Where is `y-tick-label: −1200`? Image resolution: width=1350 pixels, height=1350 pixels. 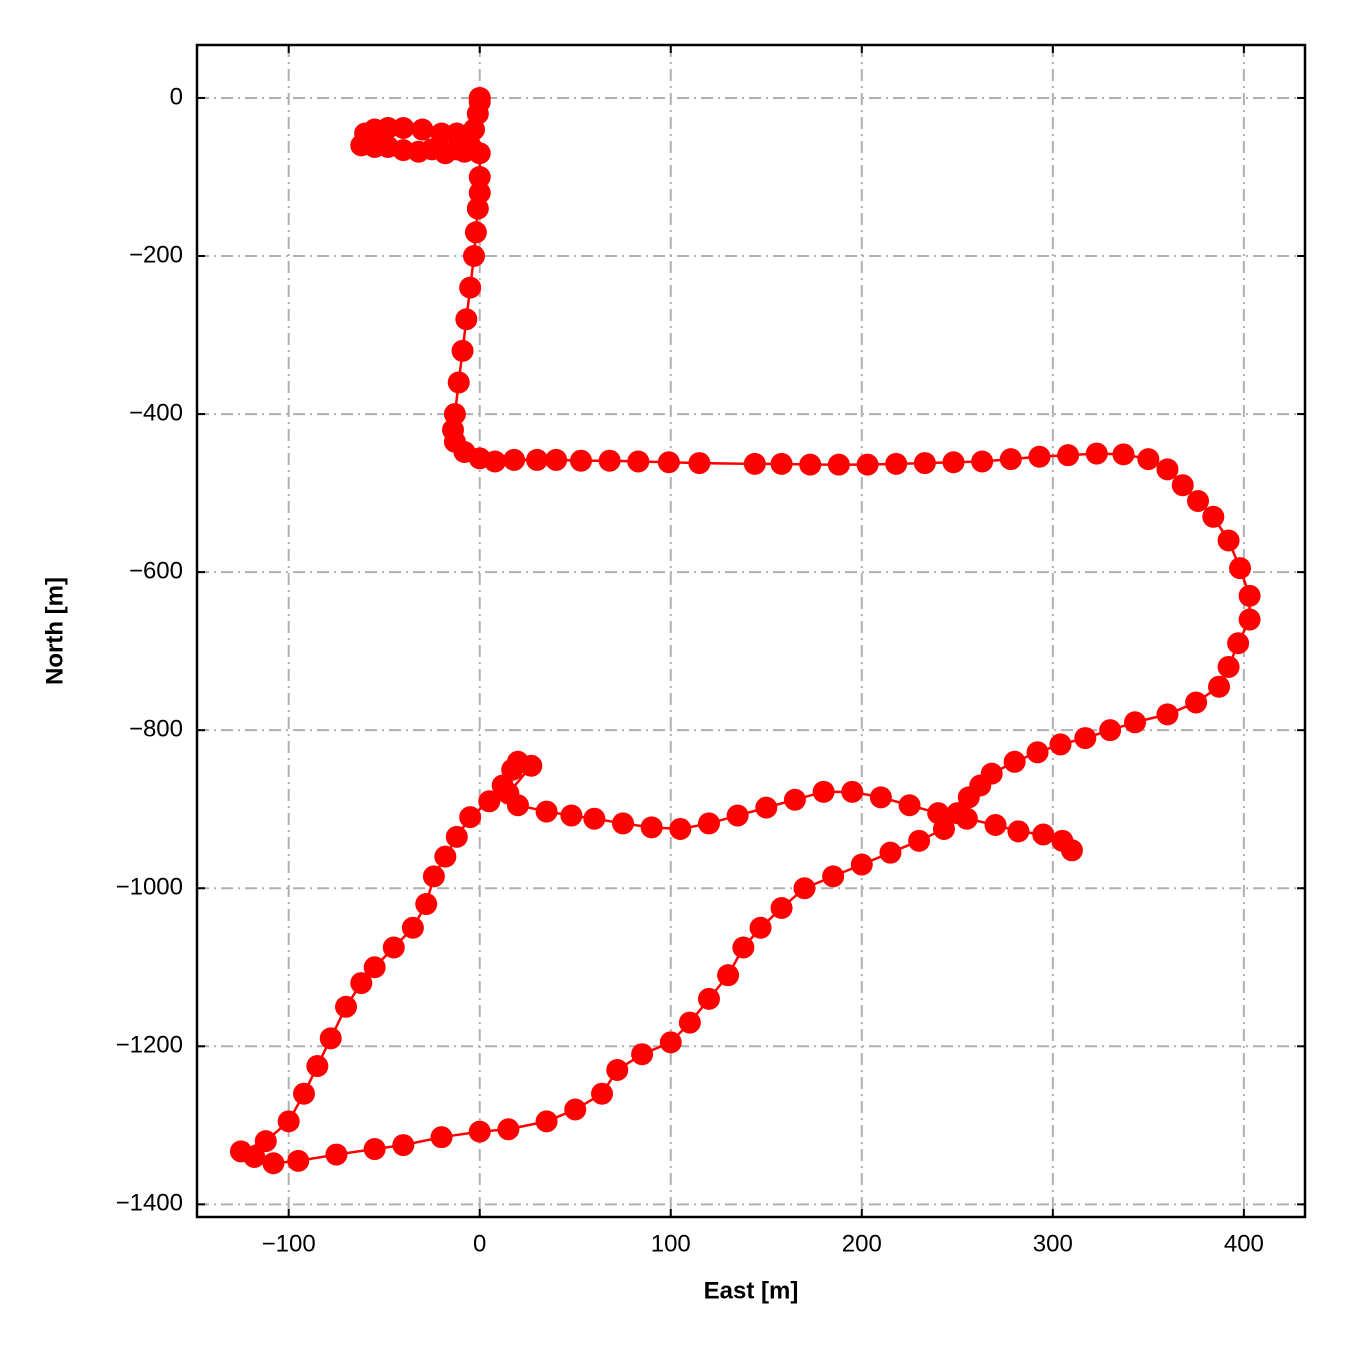 y-tick-label: −1200 is located at coordinates (149, 1045).